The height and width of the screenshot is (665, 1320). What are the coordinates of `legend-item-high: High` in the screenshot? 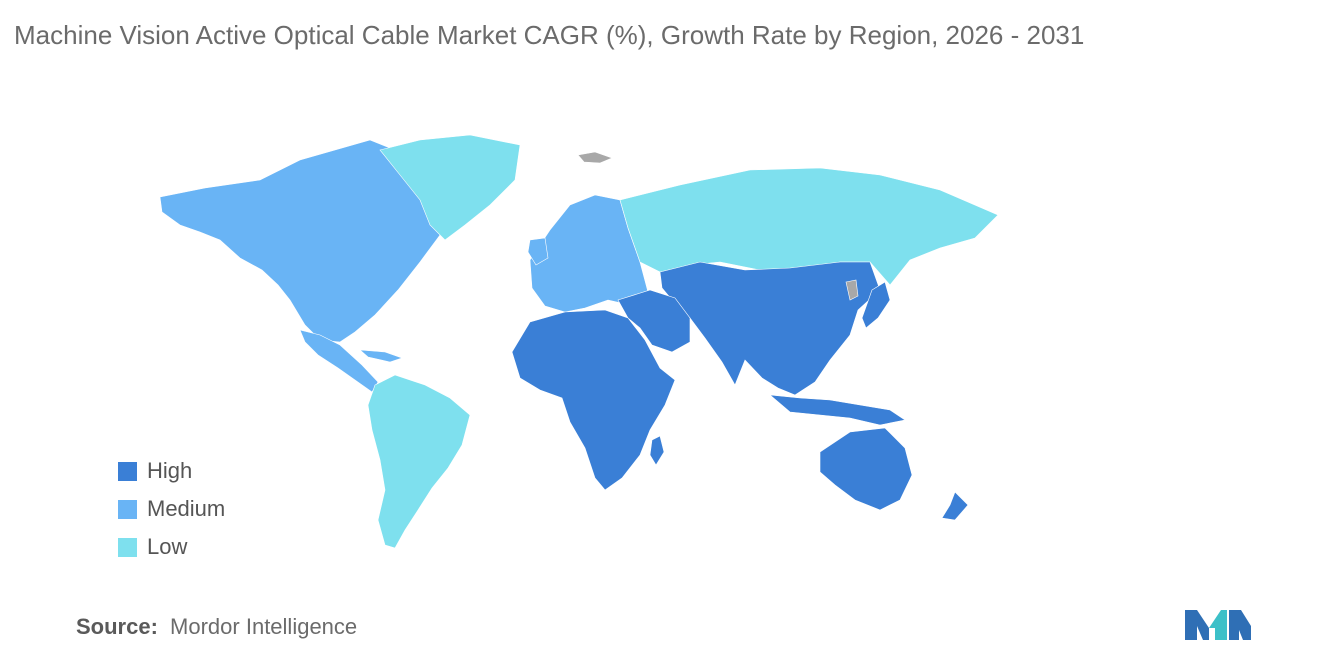 It's located at (171, 471).